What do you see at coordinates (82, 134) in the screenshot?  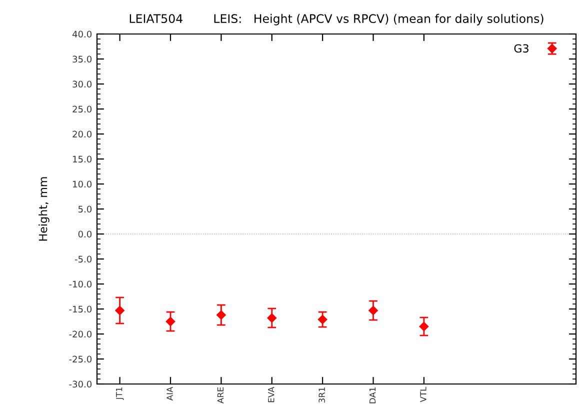 I see `y-tick-label: 20.0` at bounding box center [82, 134].